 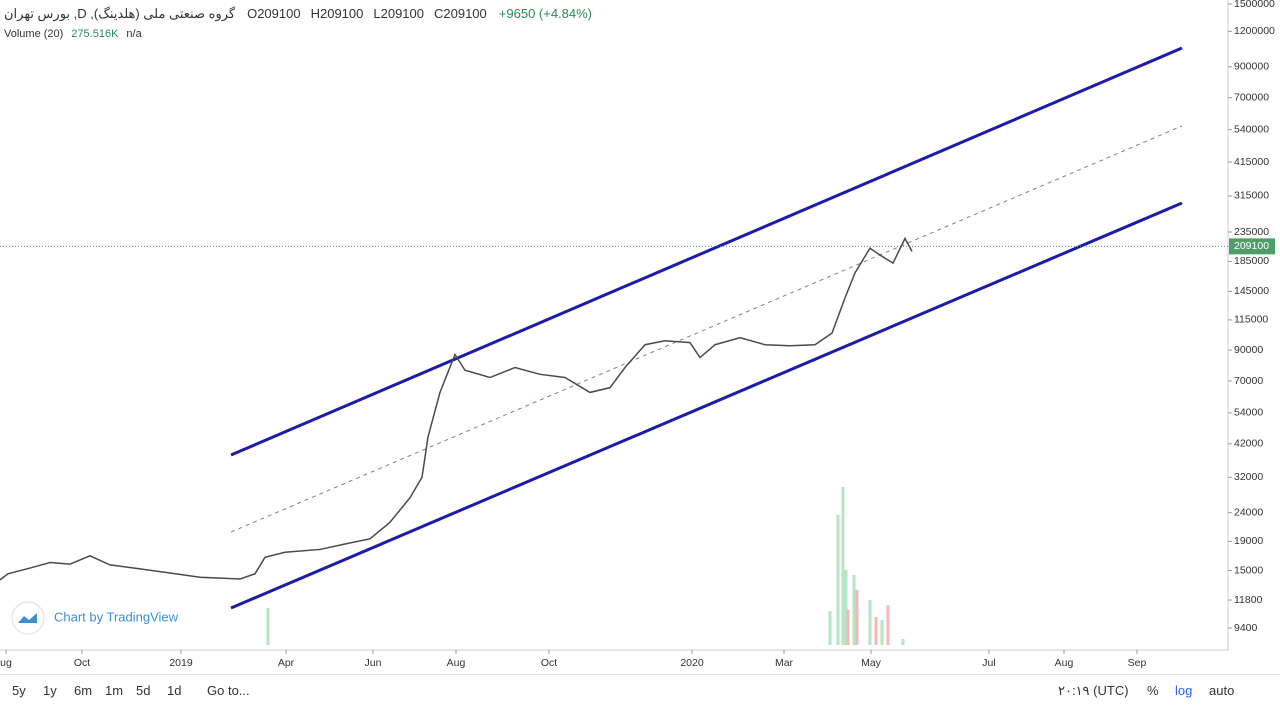 What do you see at coordinates (1248, 477) in the screenshot?
I see `y-tick-label: 32000` at bounding box center [1248, 477].